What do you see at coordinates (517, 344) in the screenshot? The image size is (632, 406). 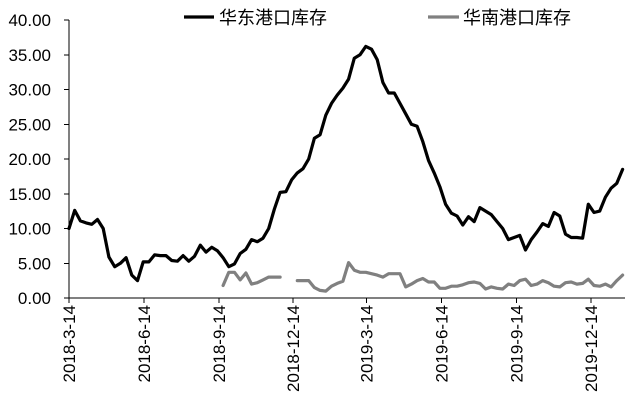 I see `x-tick-label: 2019-9-14` at bounding box center [517, 344].